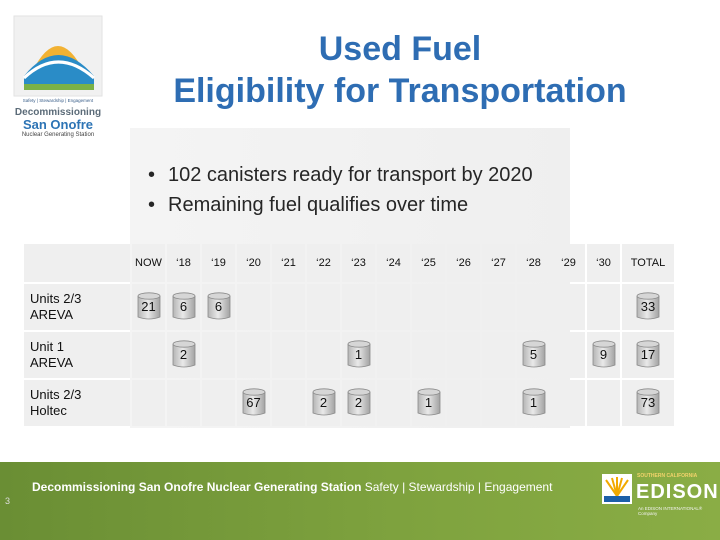 The height and width of the screenshot is (540, 720). I want to click on canister-icon: 9, so click(604, 354).